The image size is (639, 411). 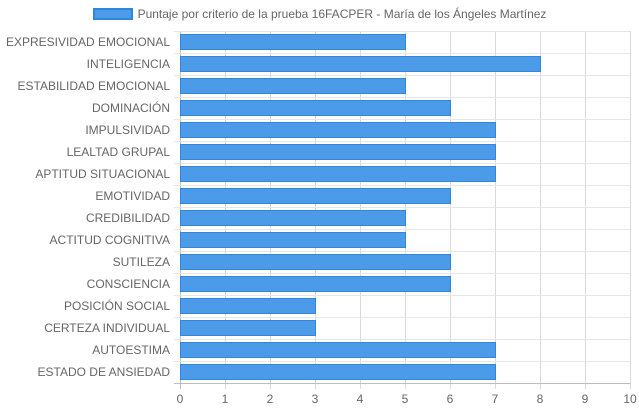 What do you see at coordinates (360, 399) in the screenshot?
I see `x-tick-label: 4` at bounding box center [360, 399].